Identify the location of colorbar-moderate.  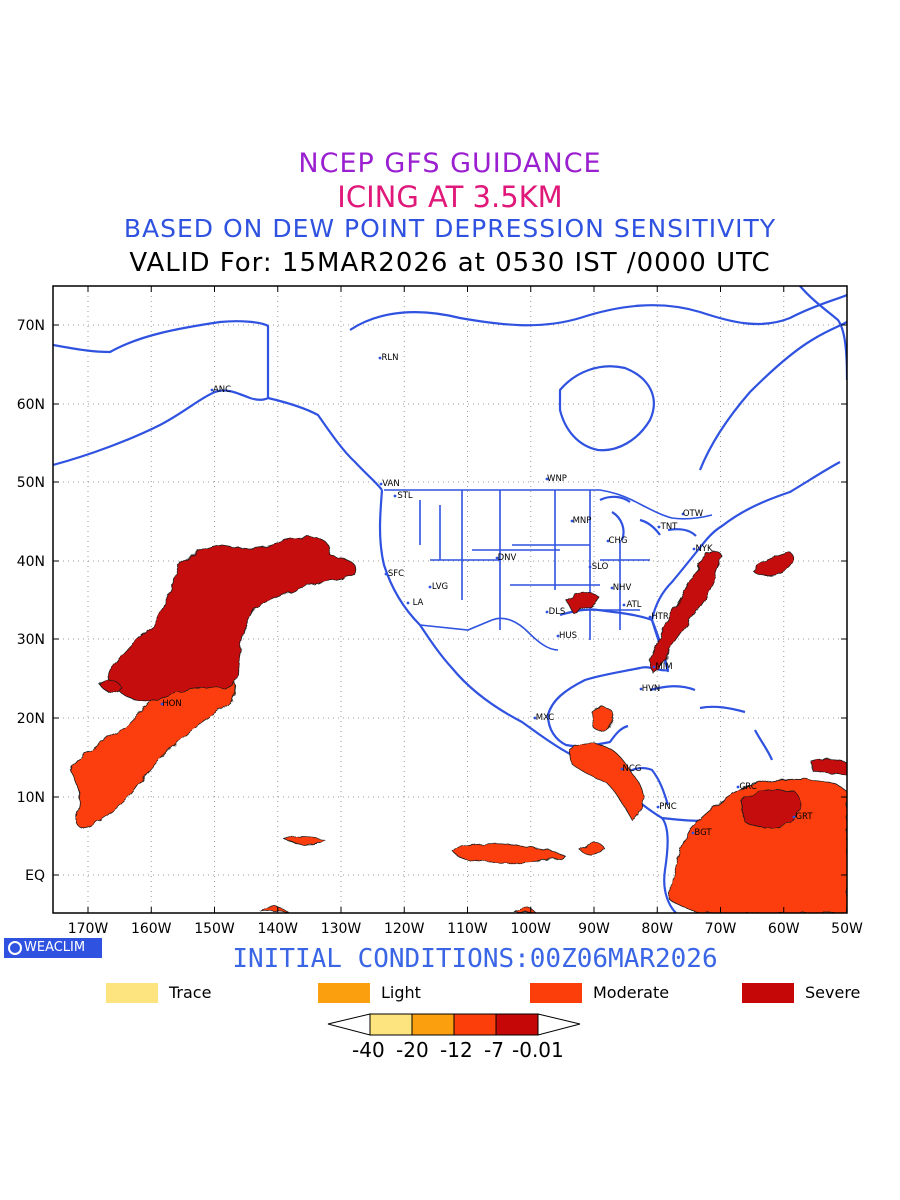
(475, 1024).